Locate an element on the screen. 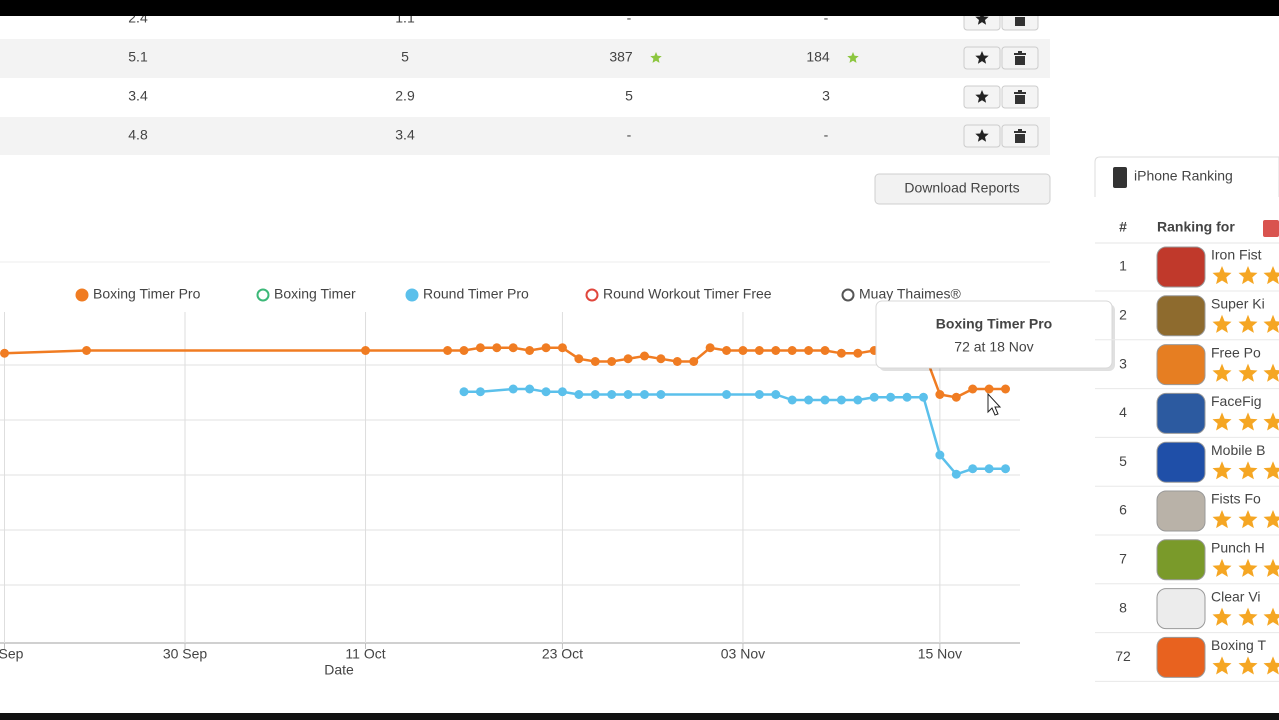 The image size is (1279, 720). download-button-label: Download Reports is located at coordinates (961, 188).